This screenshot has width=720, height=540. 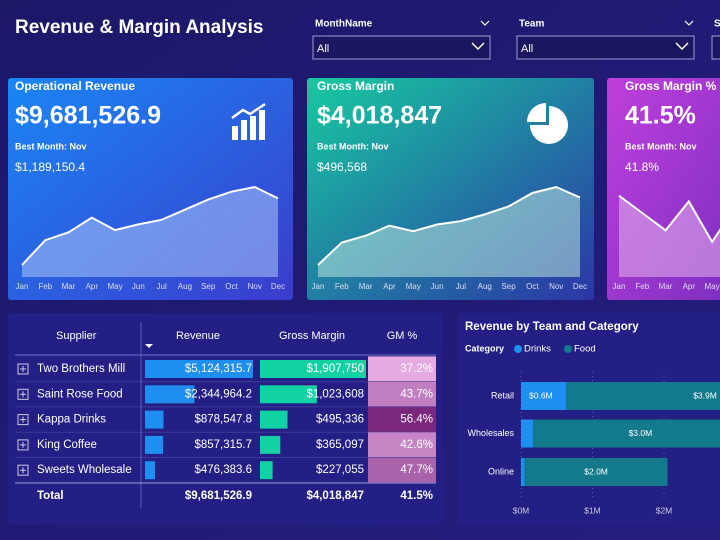 I want to click on gm-value: 43.7%, so click(x=416, y=394).